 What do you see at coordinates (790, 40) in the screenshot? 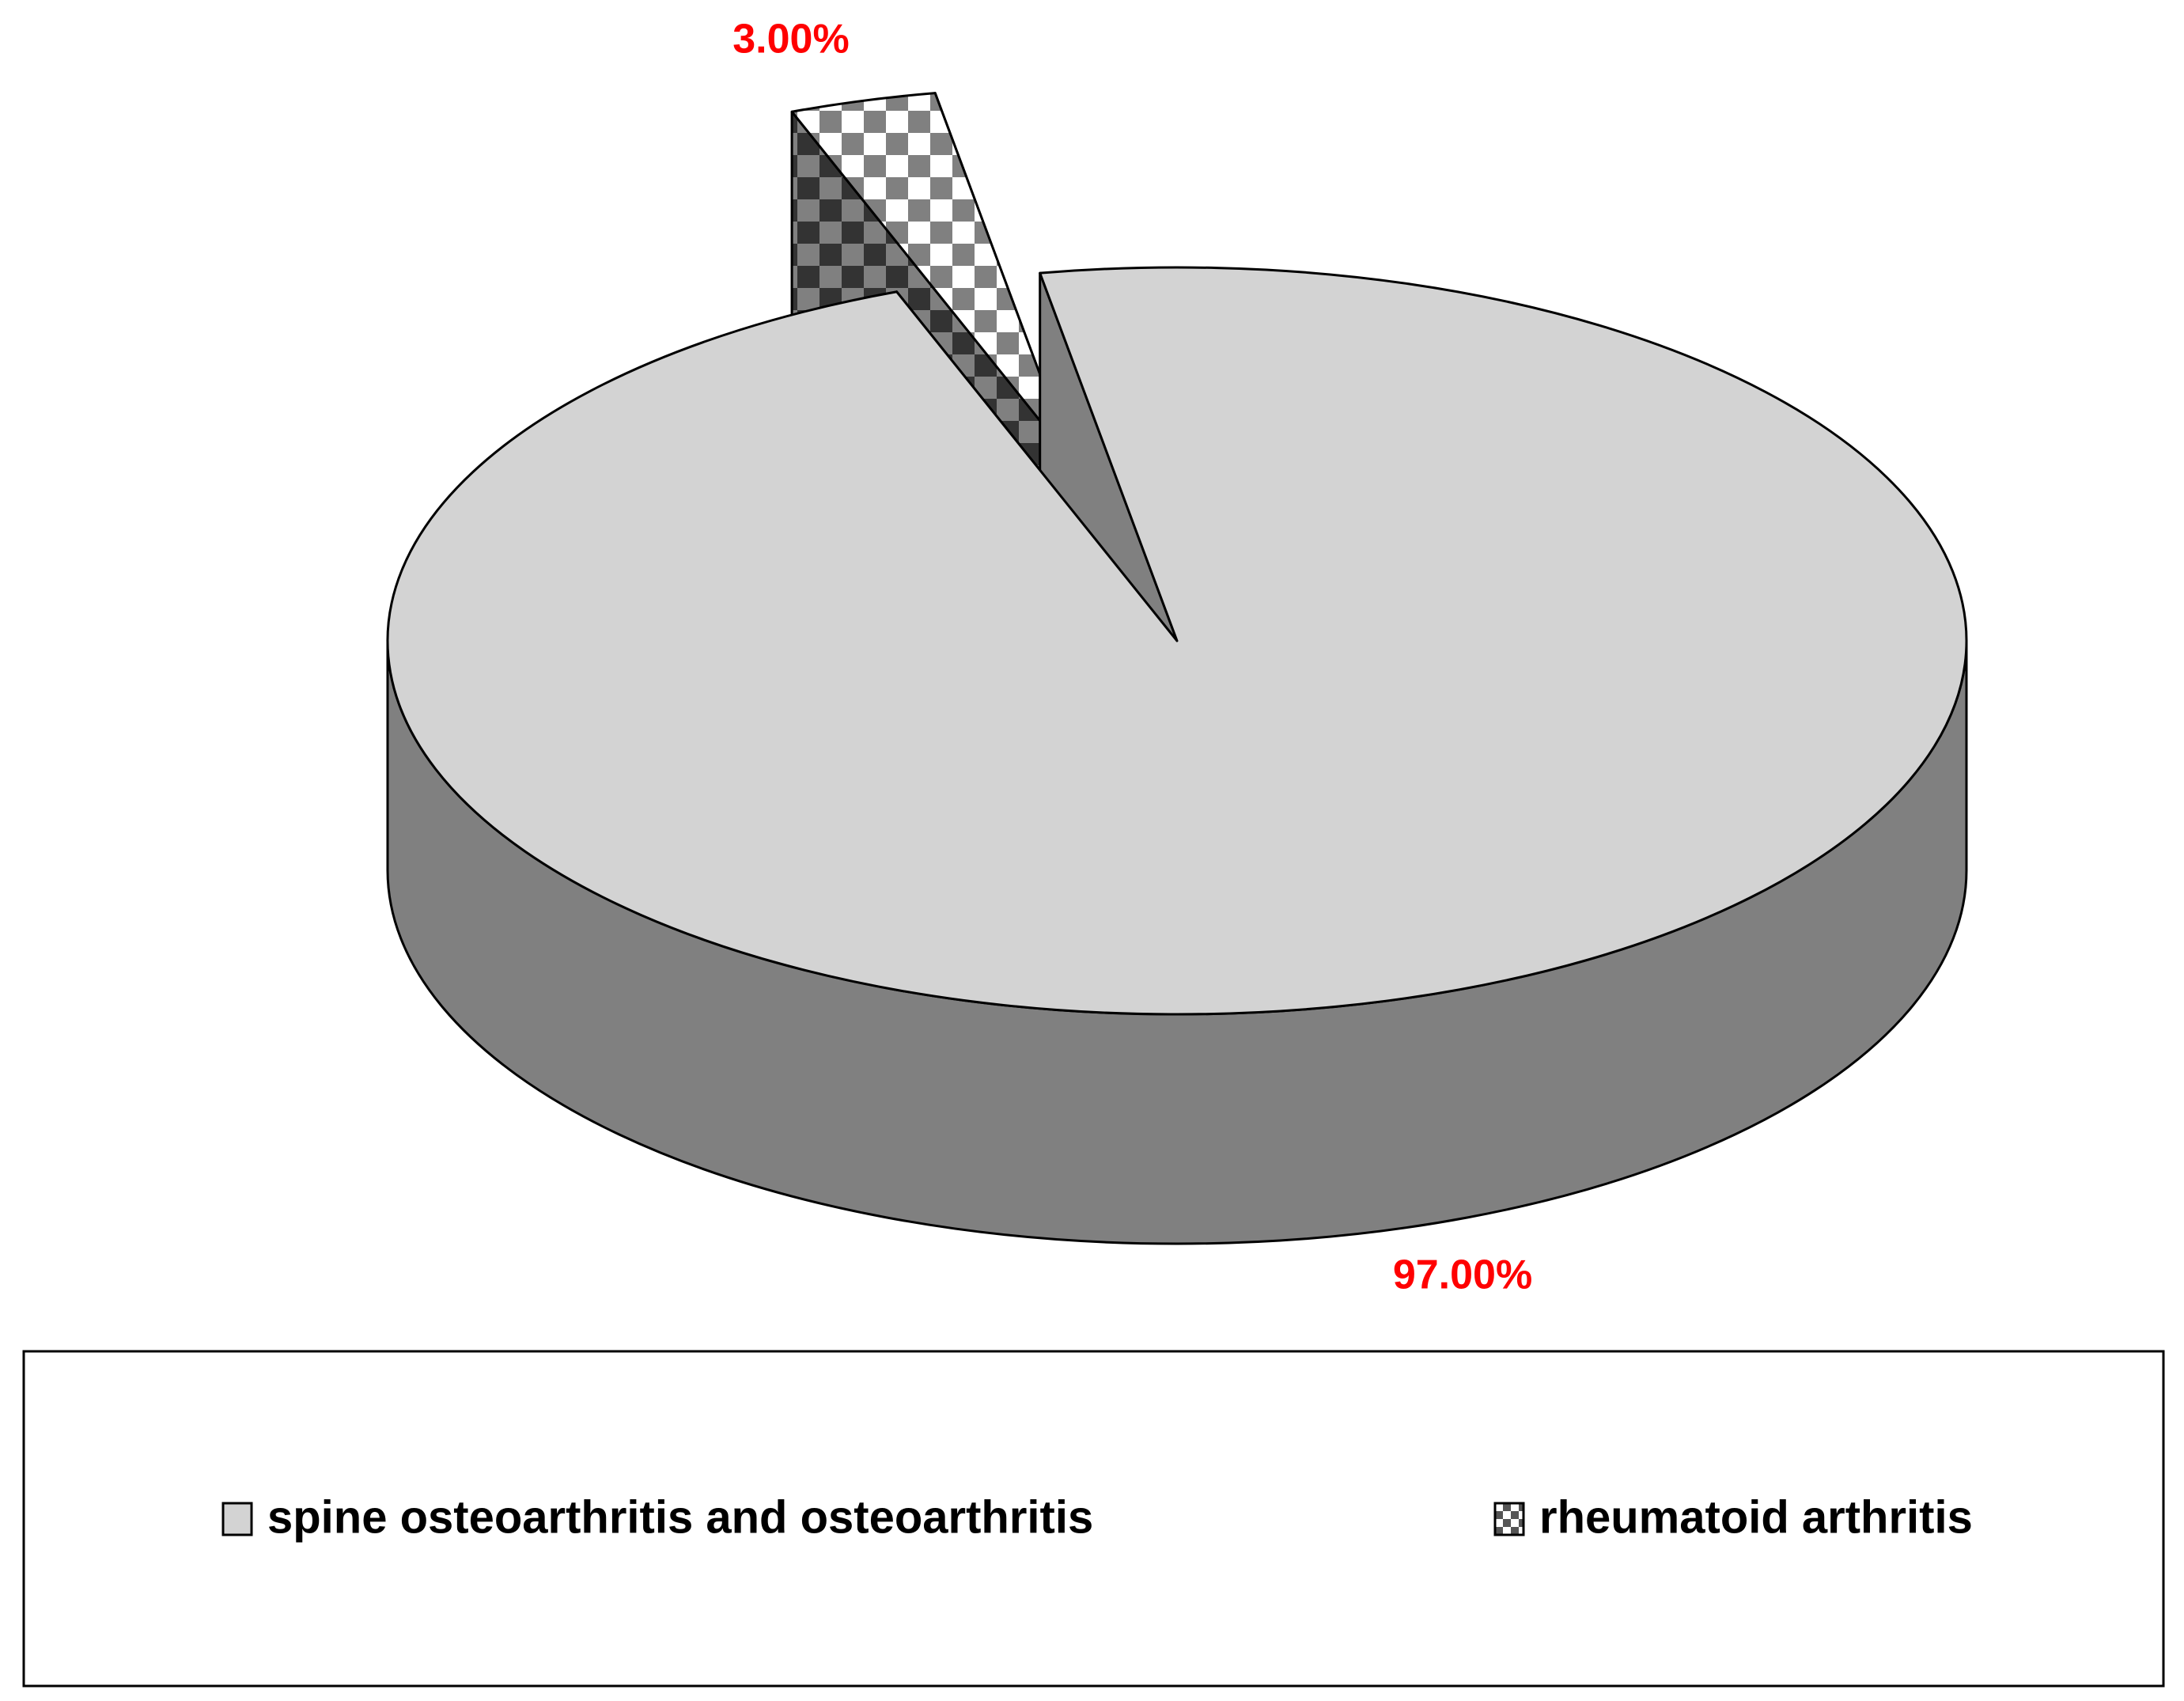
I see `data-label: 3.00%` at bounding box center [790, 40].